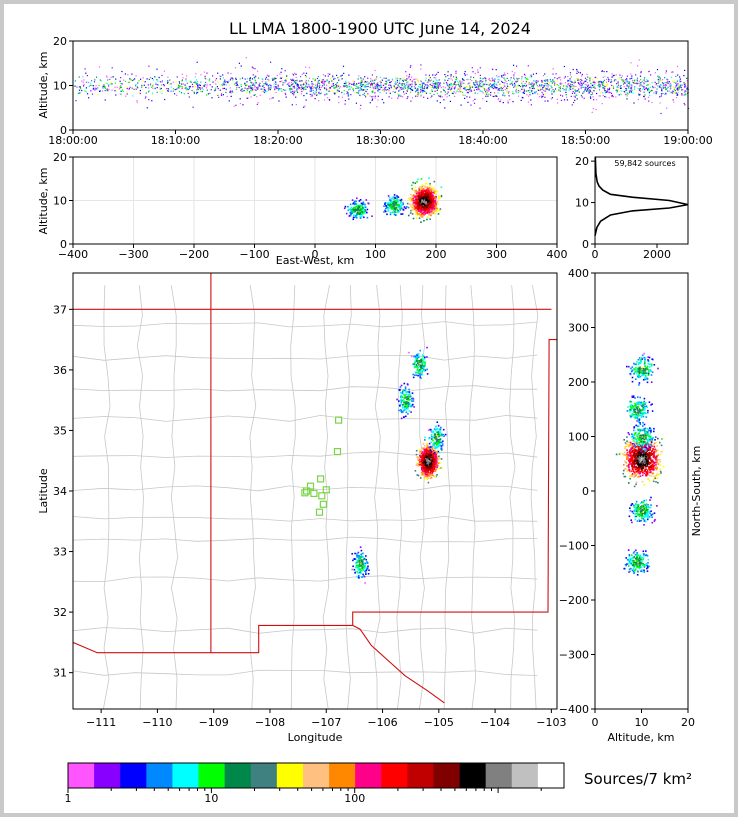  Describe the element at coordinates (254, 254) in the screenshot. I see `eastwest-altitude-xtick-label: −100` at that location.